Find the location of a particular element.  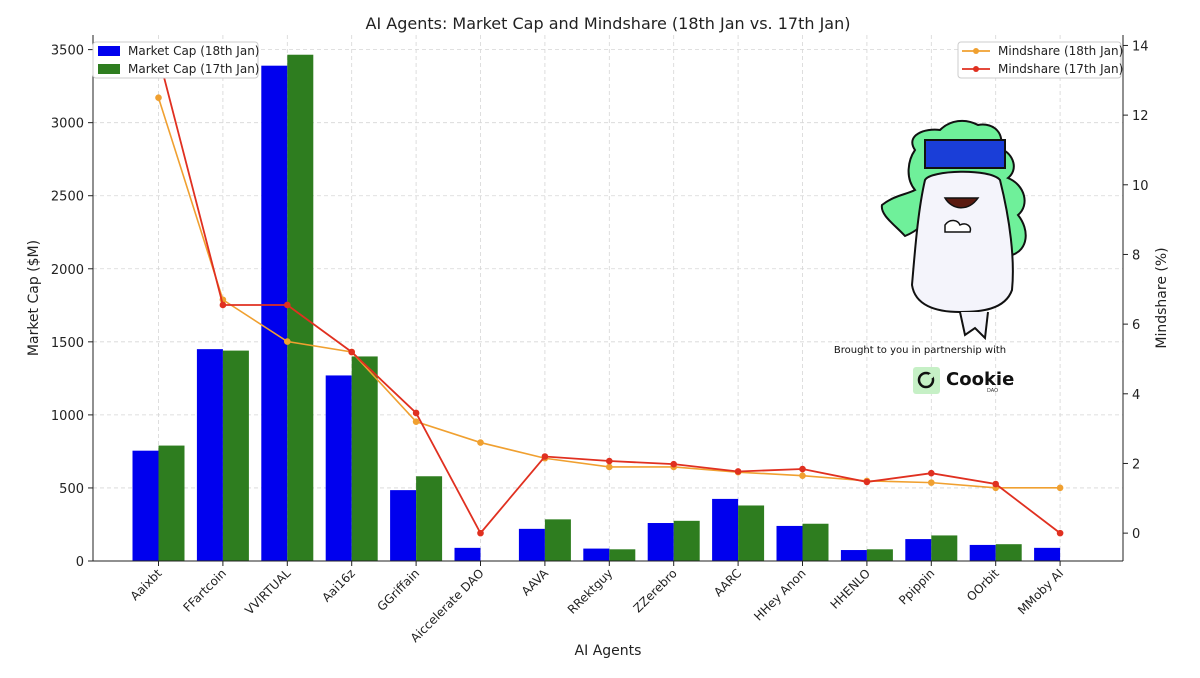

legend-bars-box is located at coordinates (175, 60).